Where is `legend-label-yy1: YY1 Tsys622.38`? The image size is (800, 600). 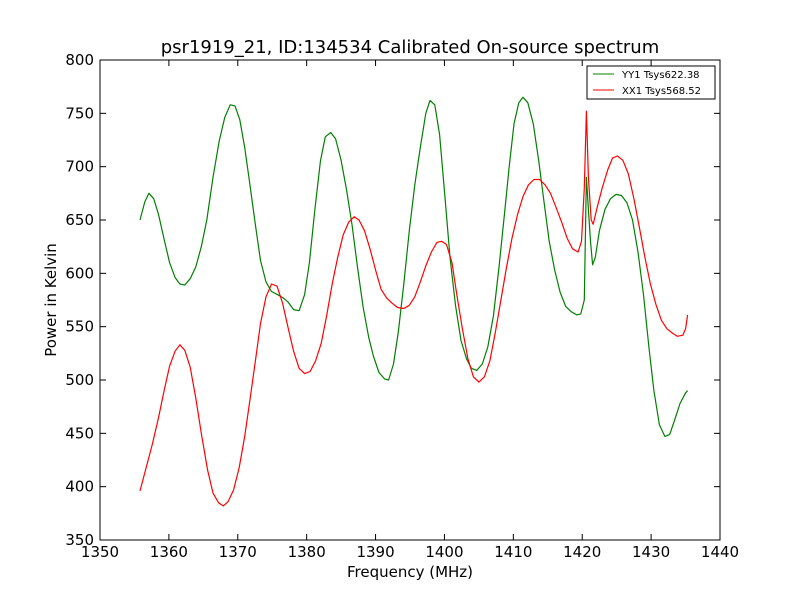
legend-label-yy1: YY1 Tsys622.38 is located at coordinates (660, 75).